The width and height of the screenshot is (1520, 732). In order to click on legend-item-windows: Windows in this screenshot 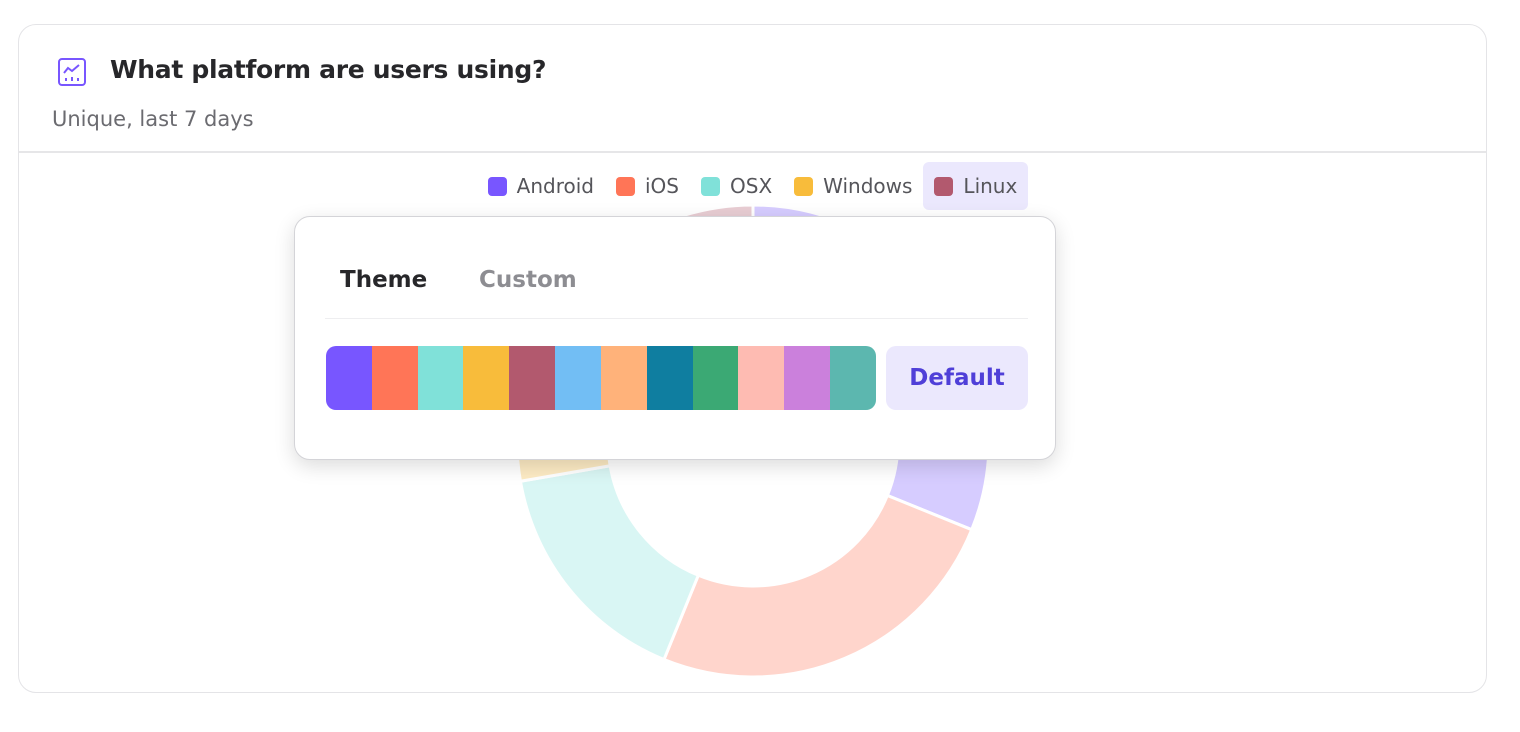, I will do `click(853, 186)`.